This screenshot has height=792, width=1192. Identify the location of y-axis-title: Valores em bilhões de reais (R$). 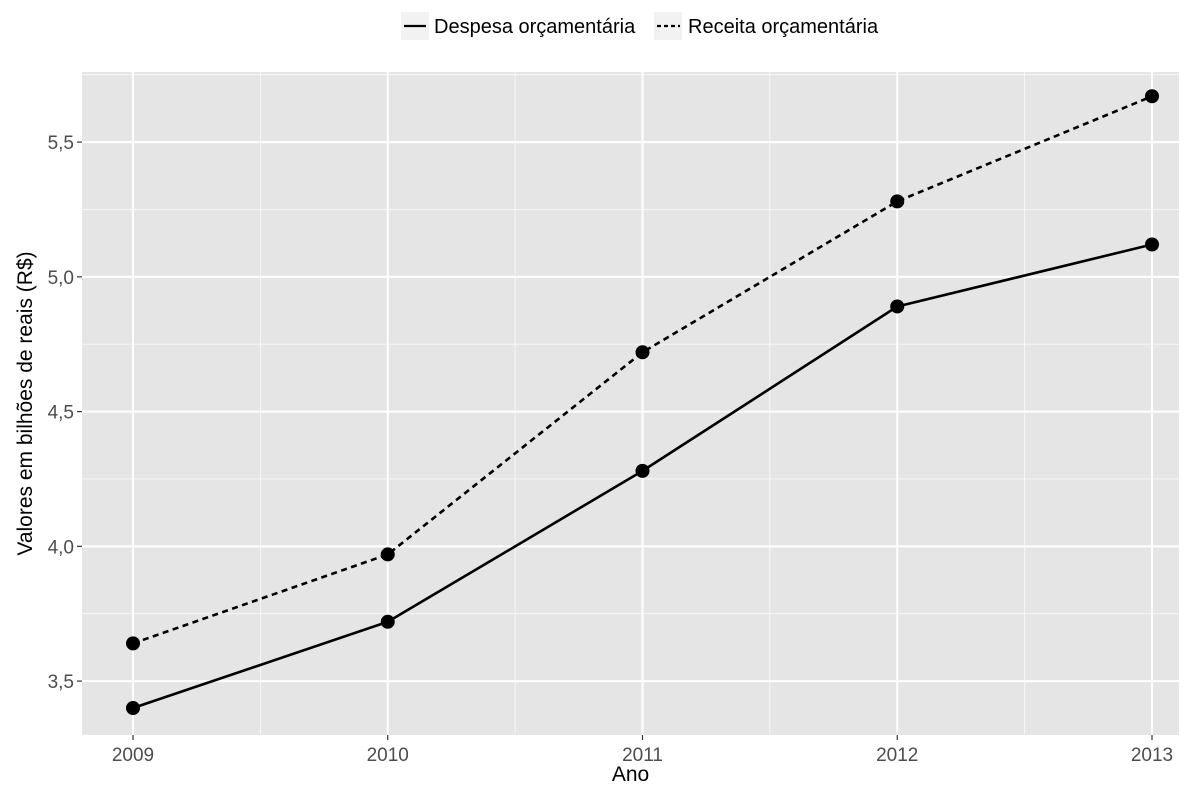
(25, 403).